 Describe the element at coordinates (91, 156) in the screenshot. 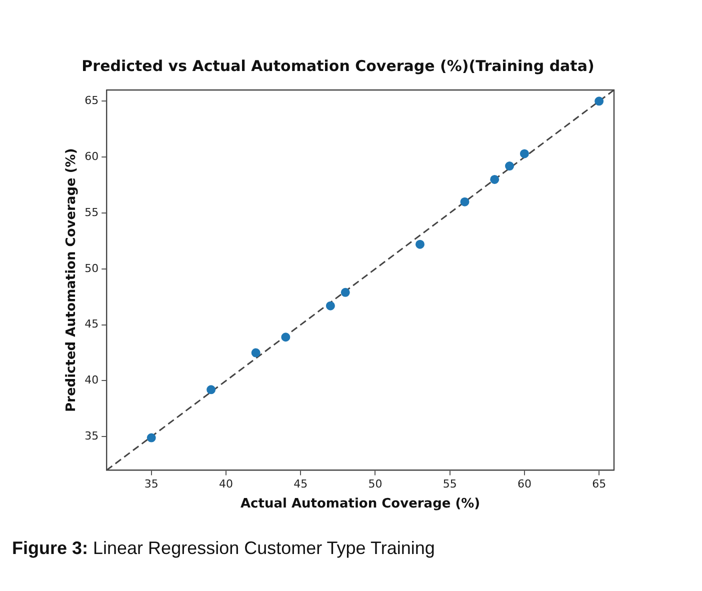

I see `y-tick-label: 60` at that location.